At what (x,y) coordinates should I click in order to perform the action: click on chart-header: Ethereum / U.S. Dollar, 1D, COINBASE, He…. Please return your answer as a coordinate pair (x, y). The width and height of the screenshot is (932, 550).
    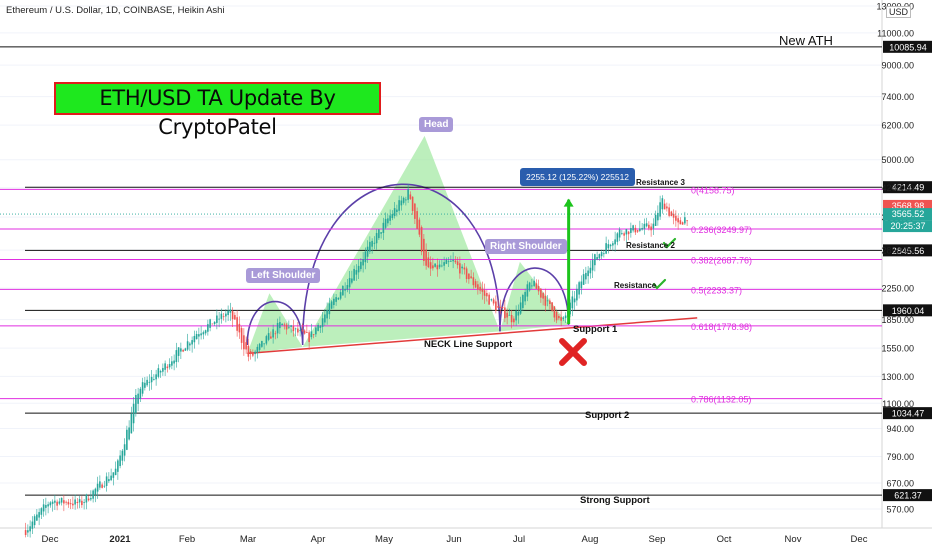
    Looking at the image, I should click on (115, 10).